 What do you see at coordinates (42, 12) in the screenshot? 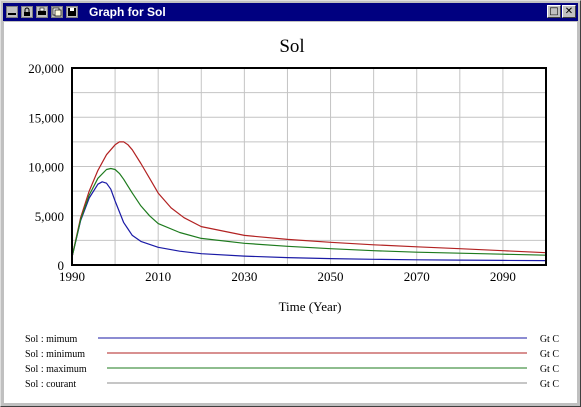
I see `print-icon` at bounding box center [42, 12].